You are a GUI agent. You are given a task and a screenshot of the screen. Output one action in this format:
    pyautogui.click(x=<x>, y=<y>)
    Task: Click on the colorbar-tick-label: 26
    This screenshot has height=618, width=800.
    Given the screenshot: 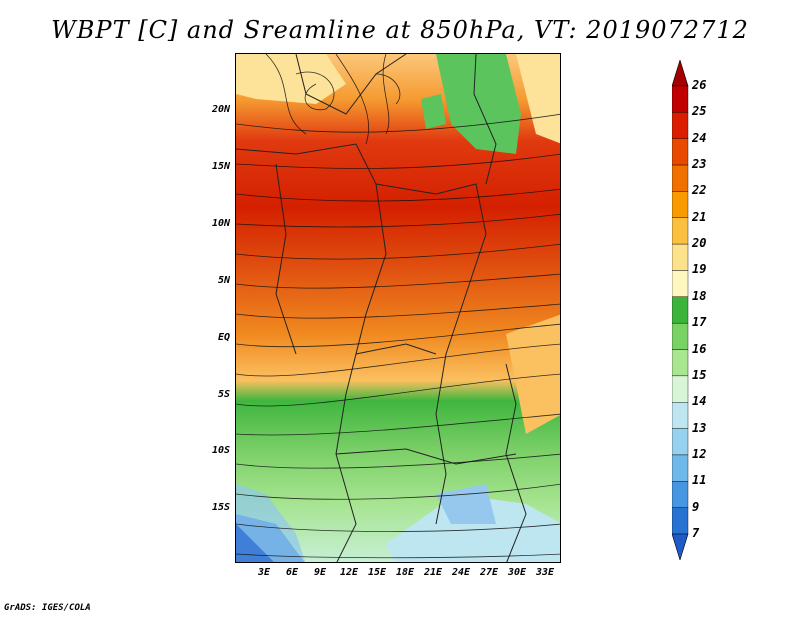 What is the action you would take?
    pyautogui.click(x=699, y=85)
    